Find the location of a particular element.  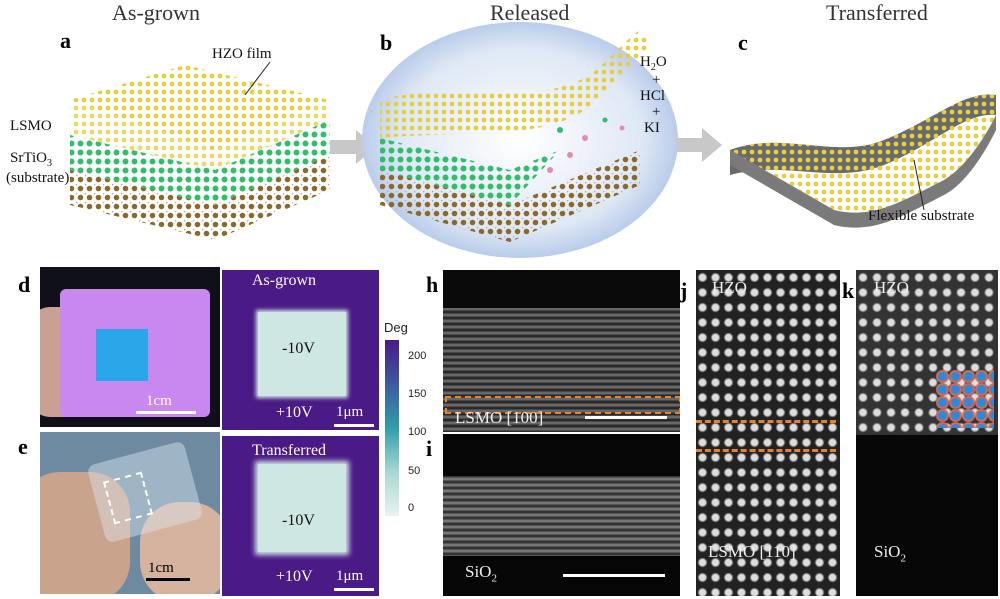

tem-label-bottom: SiO2 is located at coordinates (890, 553).